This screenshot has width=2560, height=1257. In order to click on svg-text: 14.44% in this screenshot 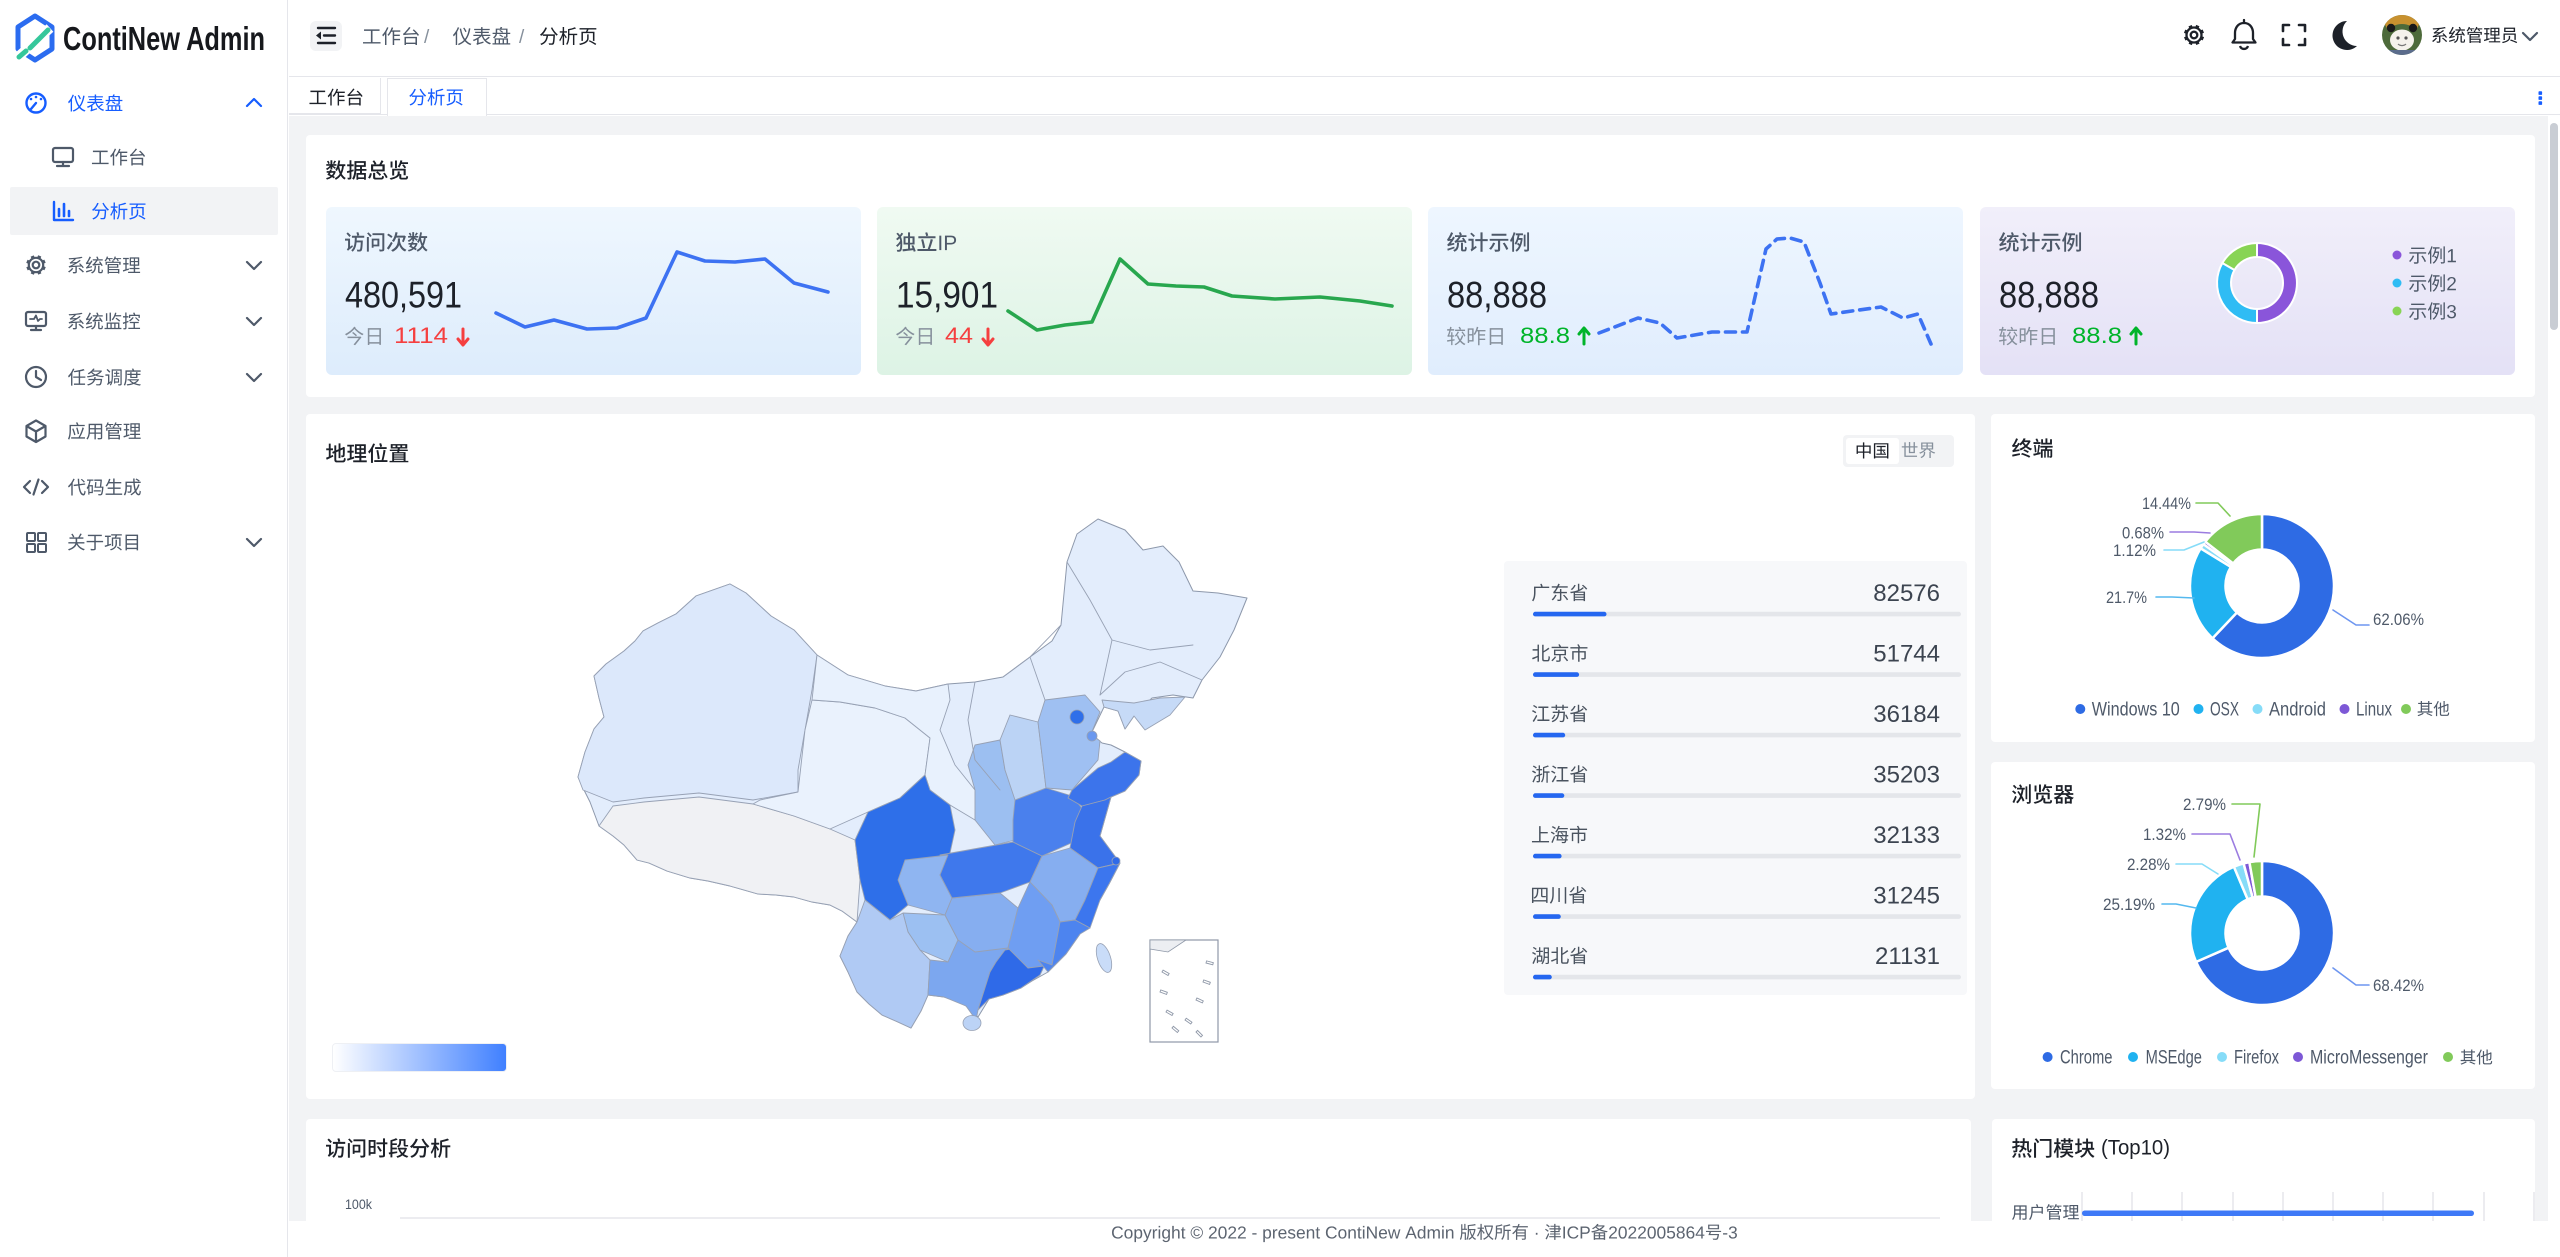, I will do `click(2166, 503)`.